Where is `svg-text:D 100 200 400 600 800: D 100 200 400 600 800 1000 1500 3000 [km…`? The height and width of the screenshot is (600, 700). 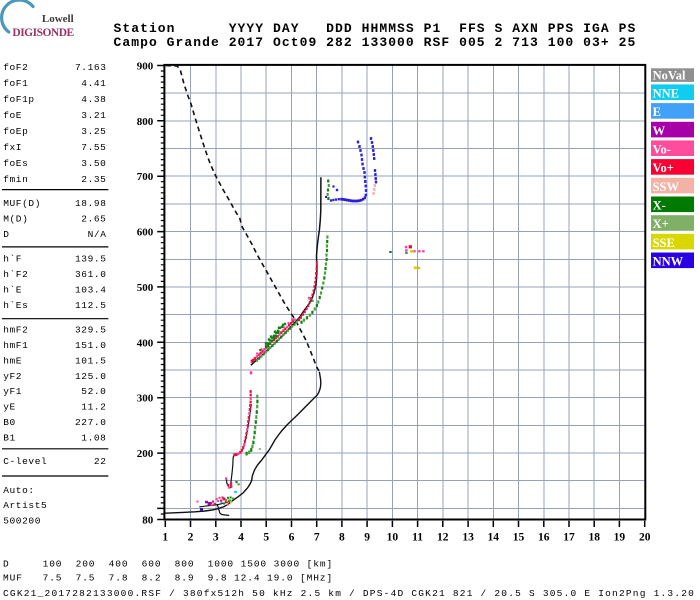 svg-text:D 100 200 400 600 800: D 100 200 400 600 800 1000 1500 3000 [km… is located at coordinates (168, 563).